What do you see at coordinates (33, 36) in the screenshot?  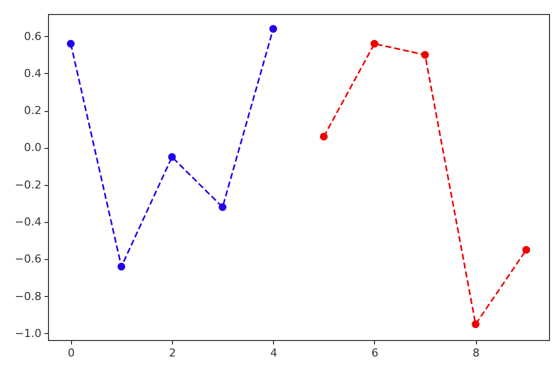 I see `y-tick-label: 0.6` at bounding box center [33, 36].